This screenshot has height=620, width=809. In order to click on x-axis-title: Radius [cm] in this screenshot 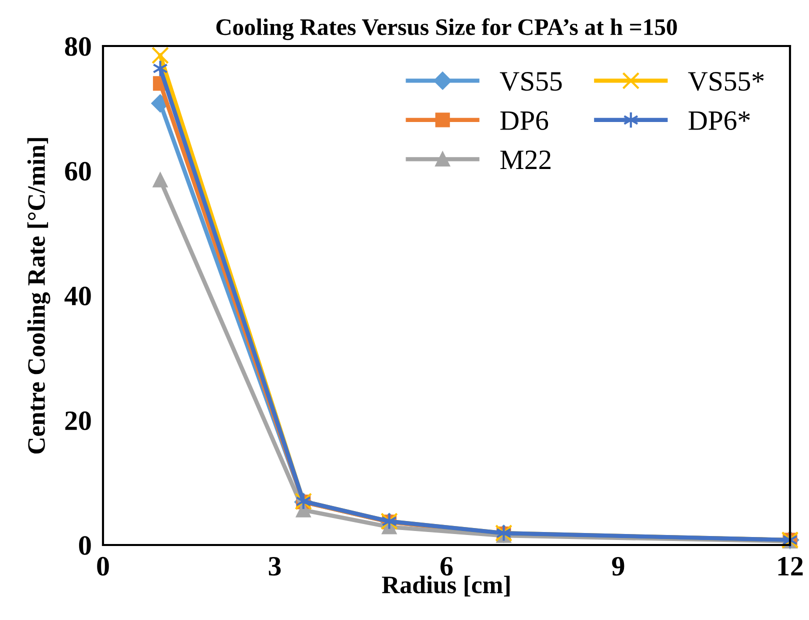, I will do `click(446, 586)`.